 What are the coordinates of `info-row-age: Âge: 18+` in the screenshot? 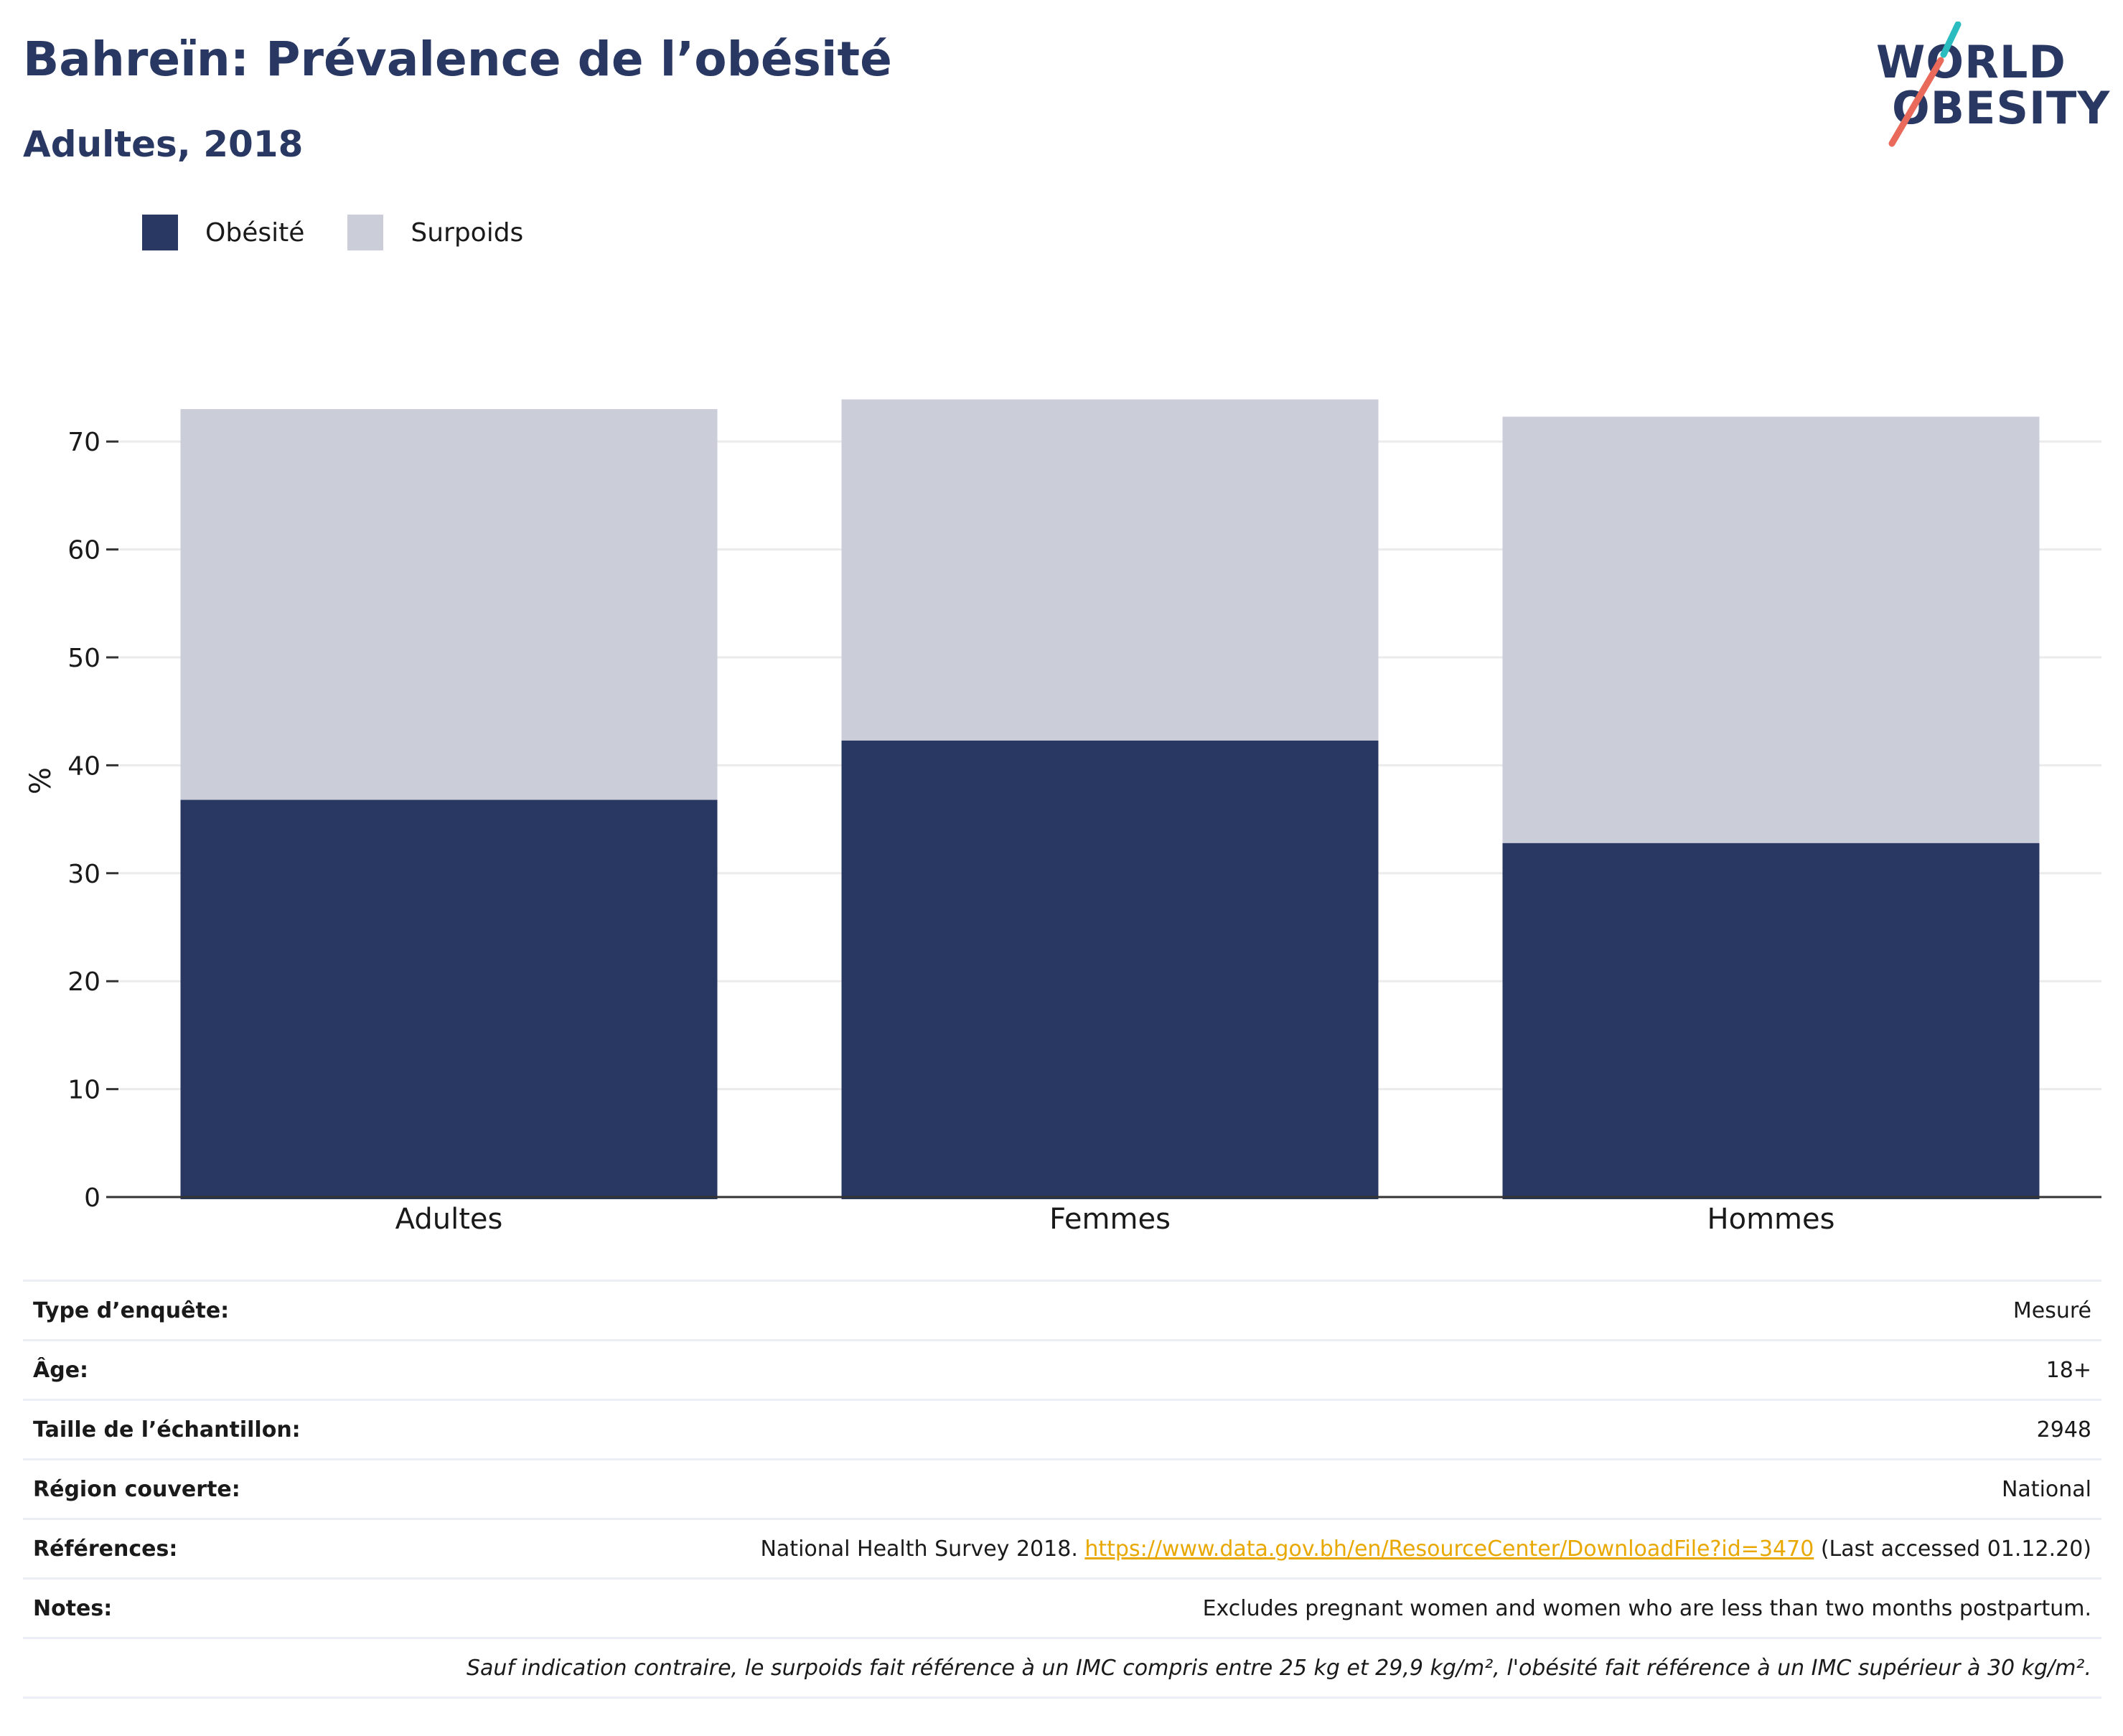 It's located at (1062, 1371).